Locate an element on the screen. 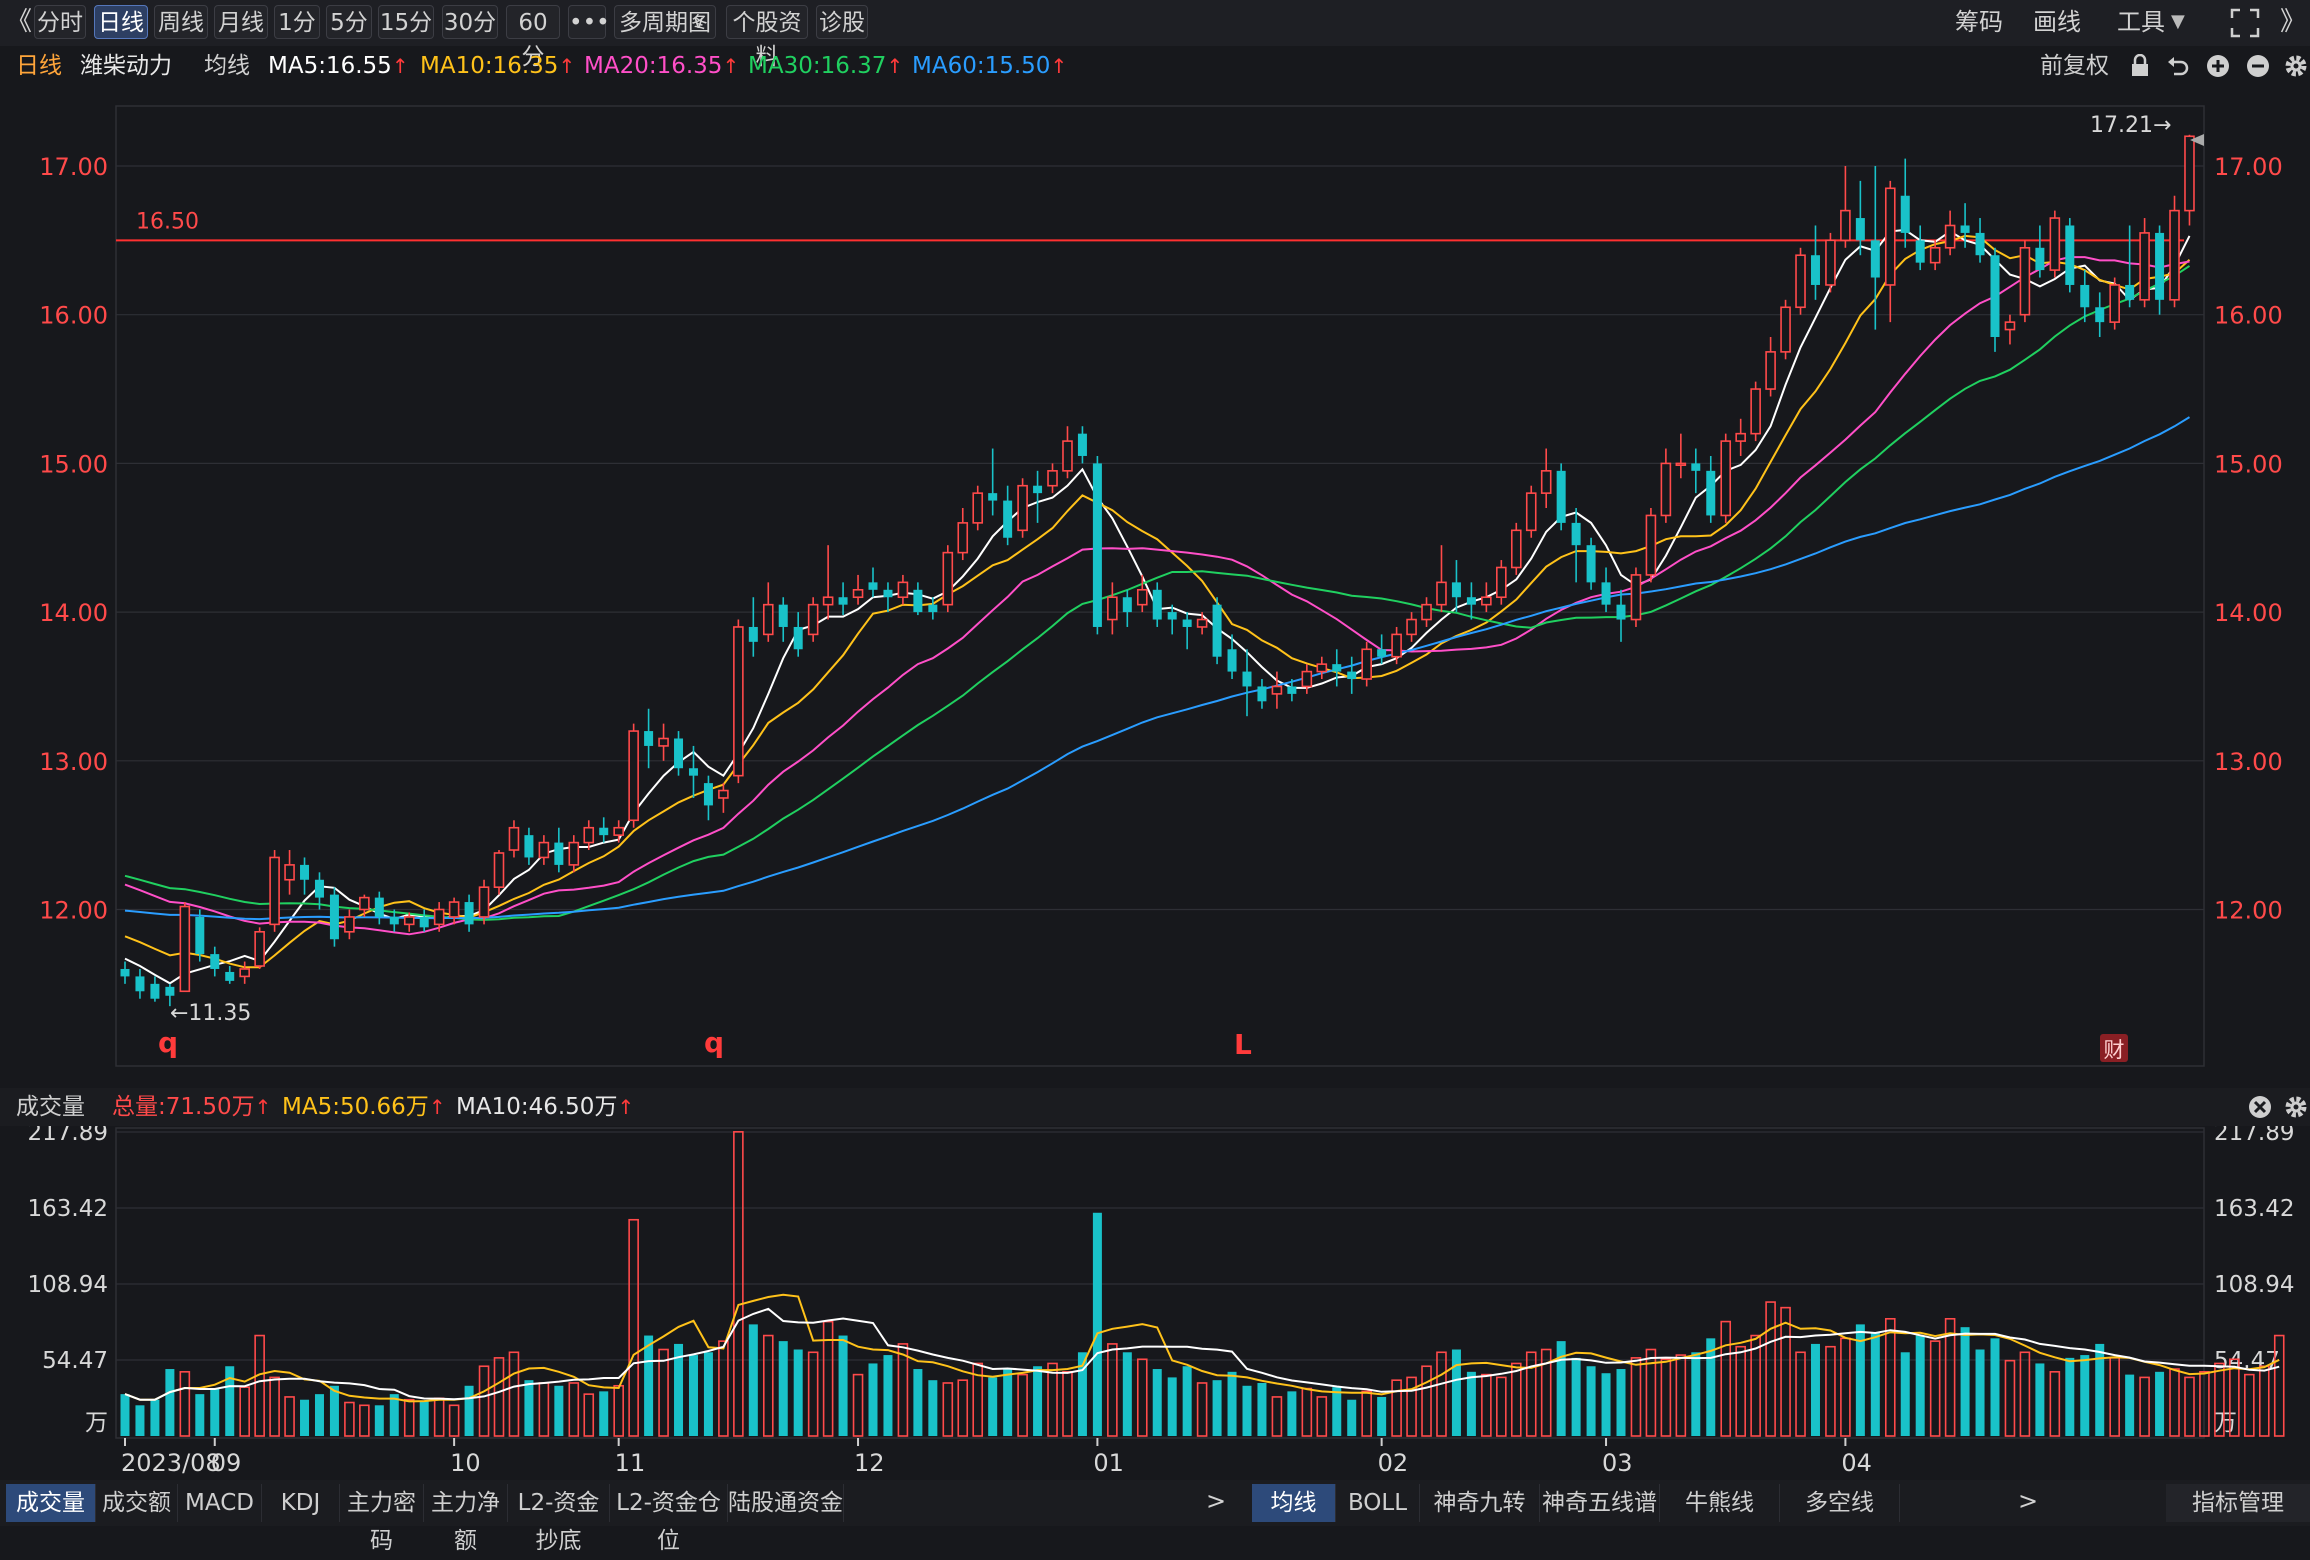 This screenshot has width=2310, height=1560. undo-icon is located at coordinates (2178, 66).